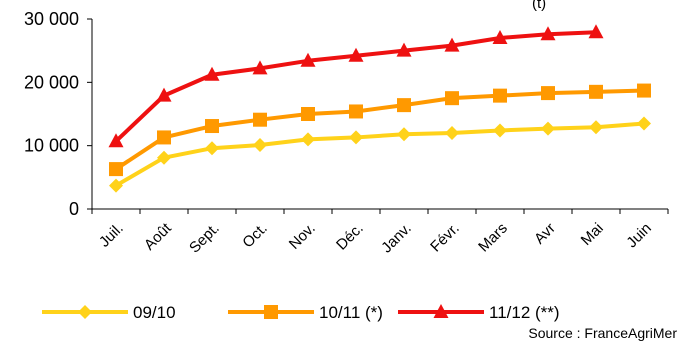  I want to click on legend: 09/10 10/11 (*) 11/12 (**), so click(301, 312).